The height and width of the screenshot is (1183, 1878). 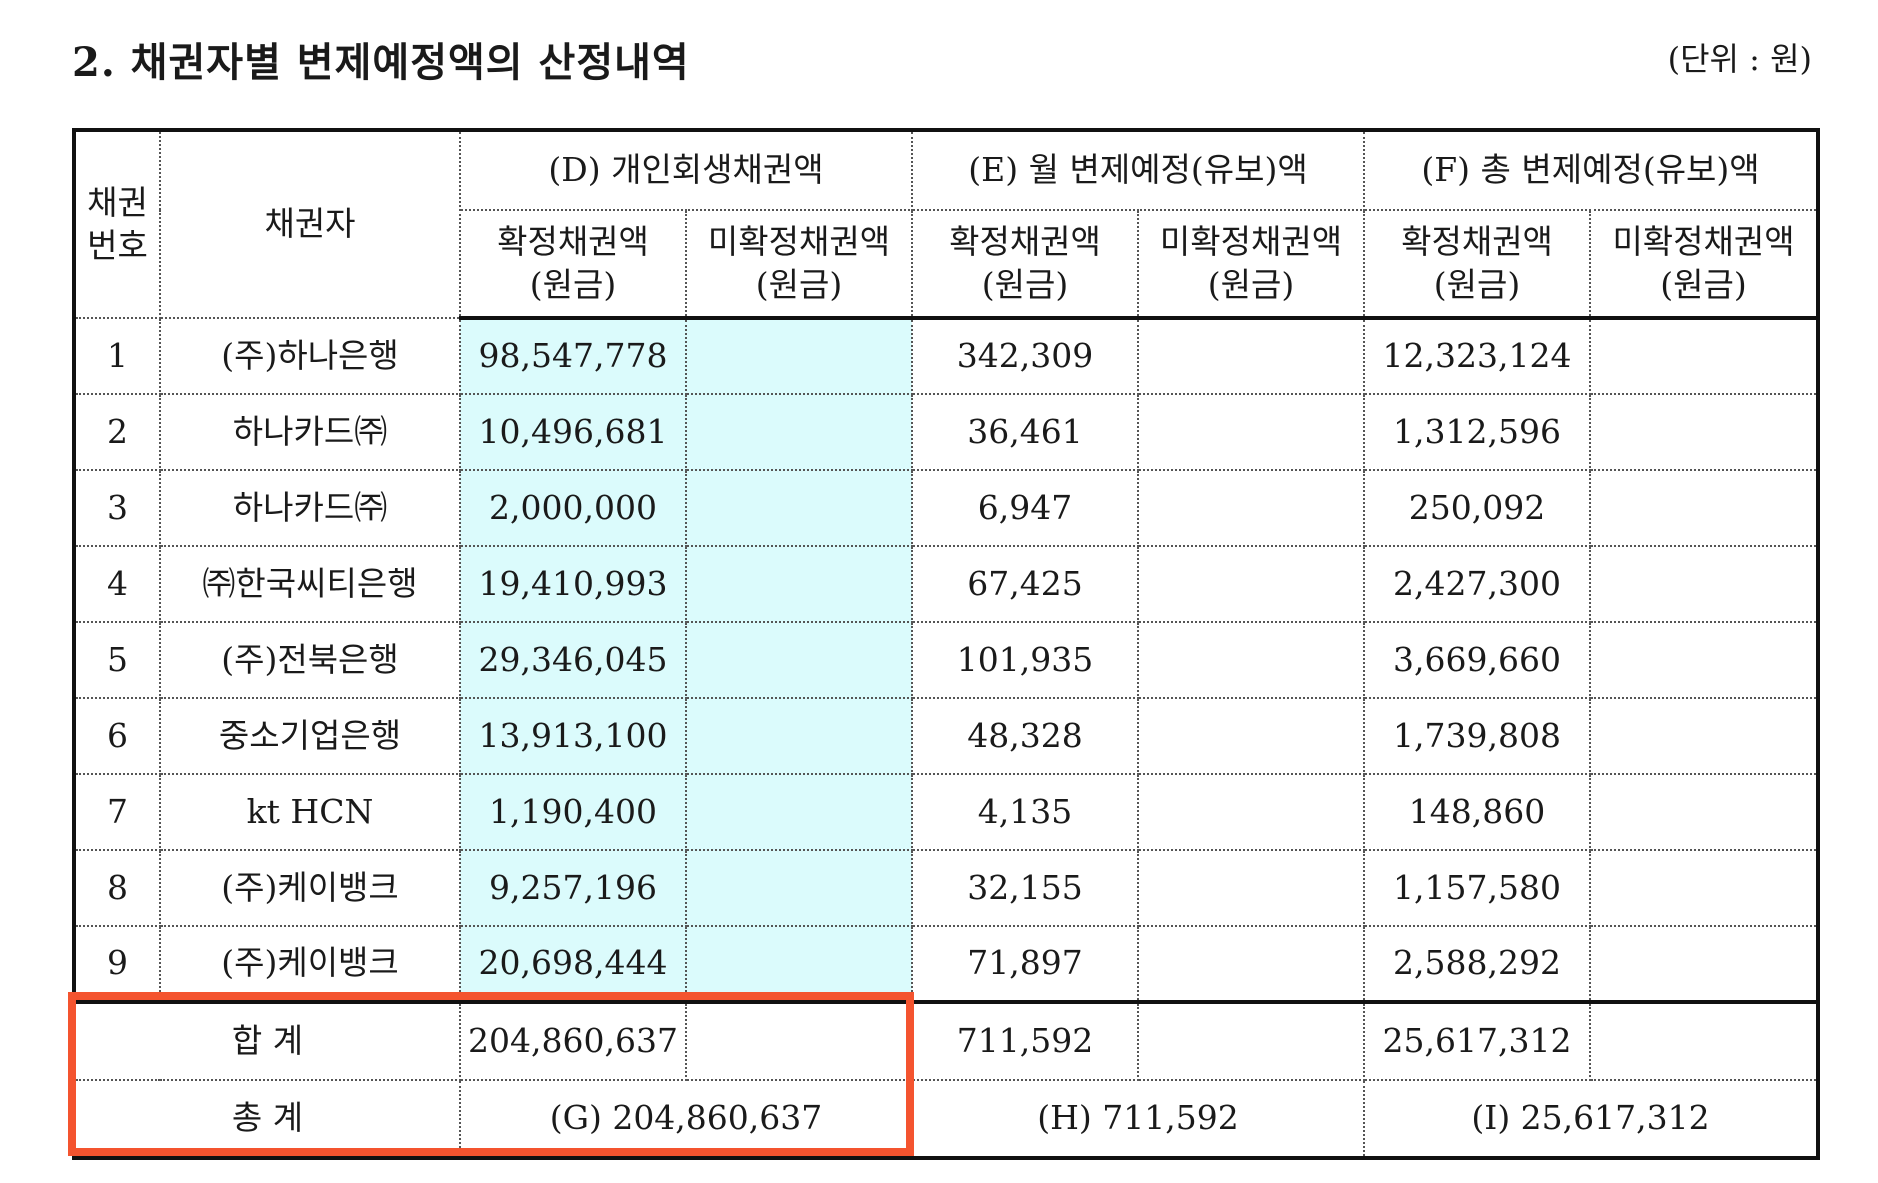 What do you see at coordinates (117, 812) in the screenshot?
I see `cell-no: 7` at bounding box center [117, 812].